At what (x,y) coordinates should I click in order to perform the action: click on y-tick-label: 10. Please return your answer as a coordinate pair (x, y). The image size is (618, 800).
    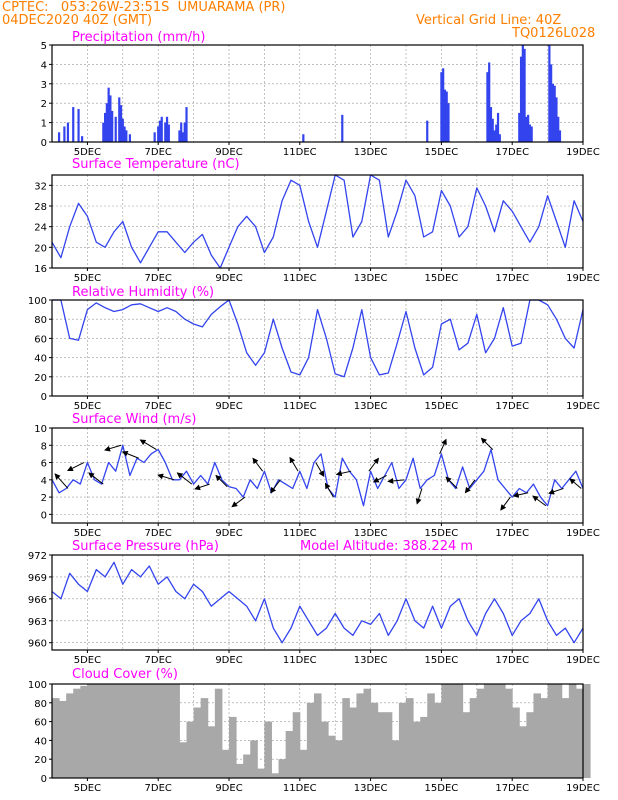
    Looking at the image, I should click on (40, 429).